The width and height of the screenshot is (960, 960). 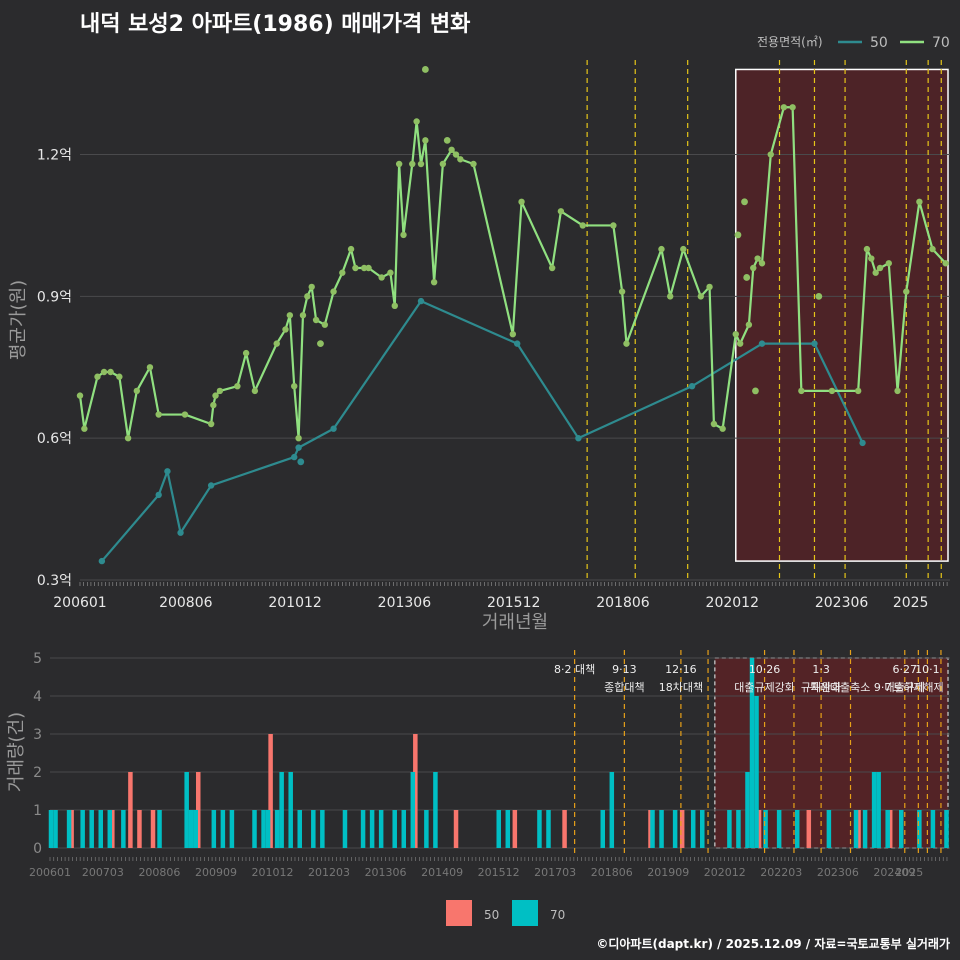 I want to click on x-tick-label: 200601, so click(x=50, y=872).